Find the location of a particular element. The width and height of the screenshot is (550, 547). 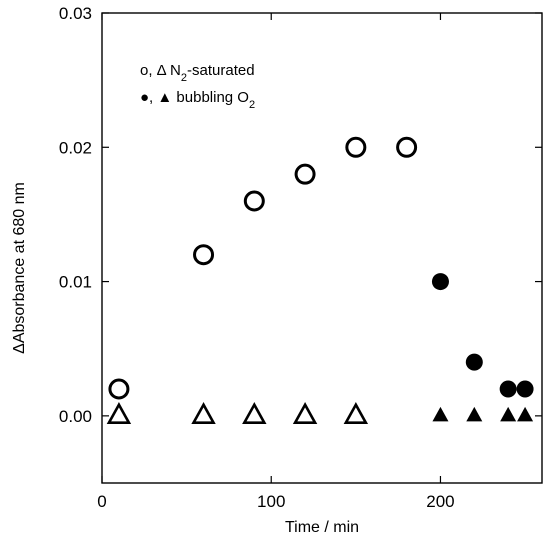

x-tick-label: 0 is located at coordinates (101, 501).